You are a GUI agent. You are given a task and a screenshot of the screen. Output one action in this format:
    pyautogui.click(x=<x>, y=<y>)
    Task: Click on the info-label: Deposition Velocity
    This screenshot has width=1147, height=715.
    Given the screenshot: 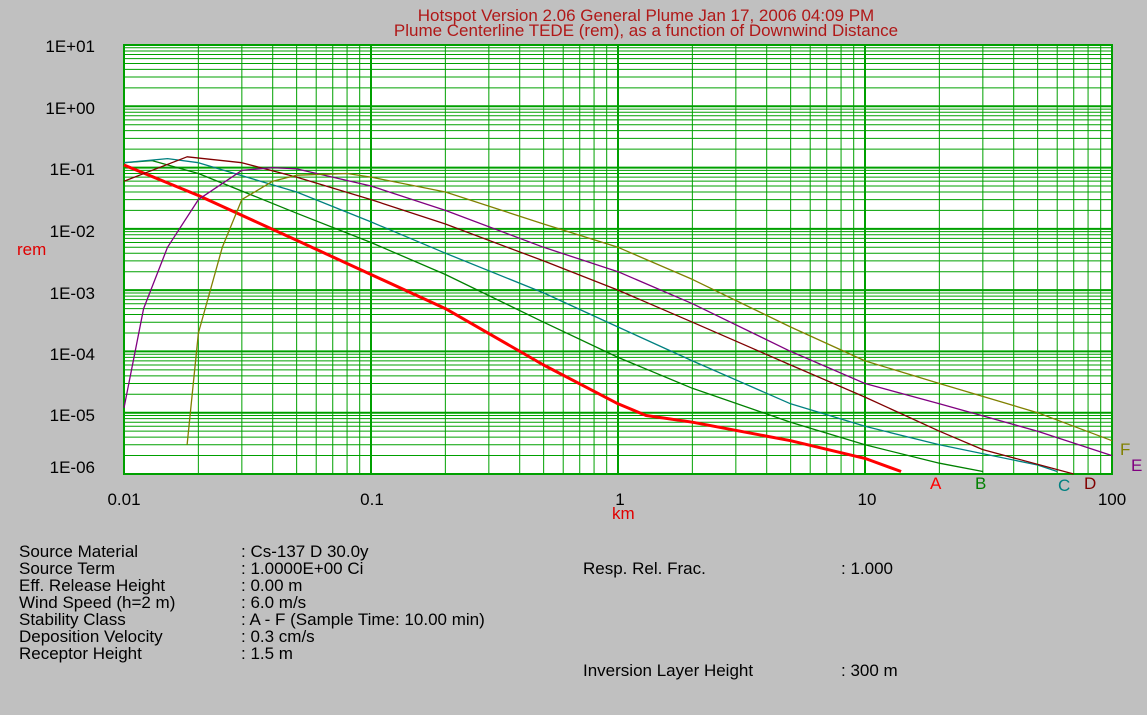 What is the action you would take?
    pyautogui.click(x=91, y=636)
    